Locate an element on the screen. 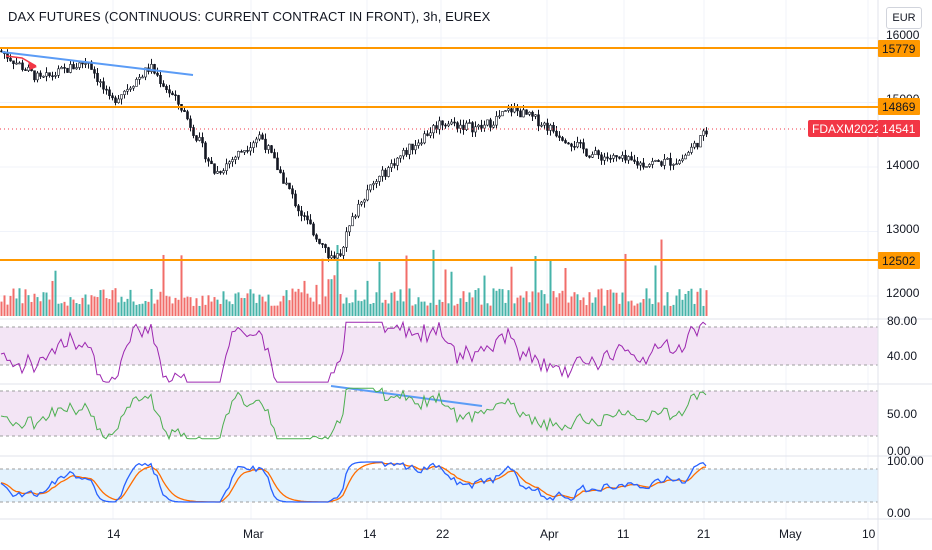 This screenshot has height=550, width=932. currency-button: EUR is located at coordinates (904, 18).